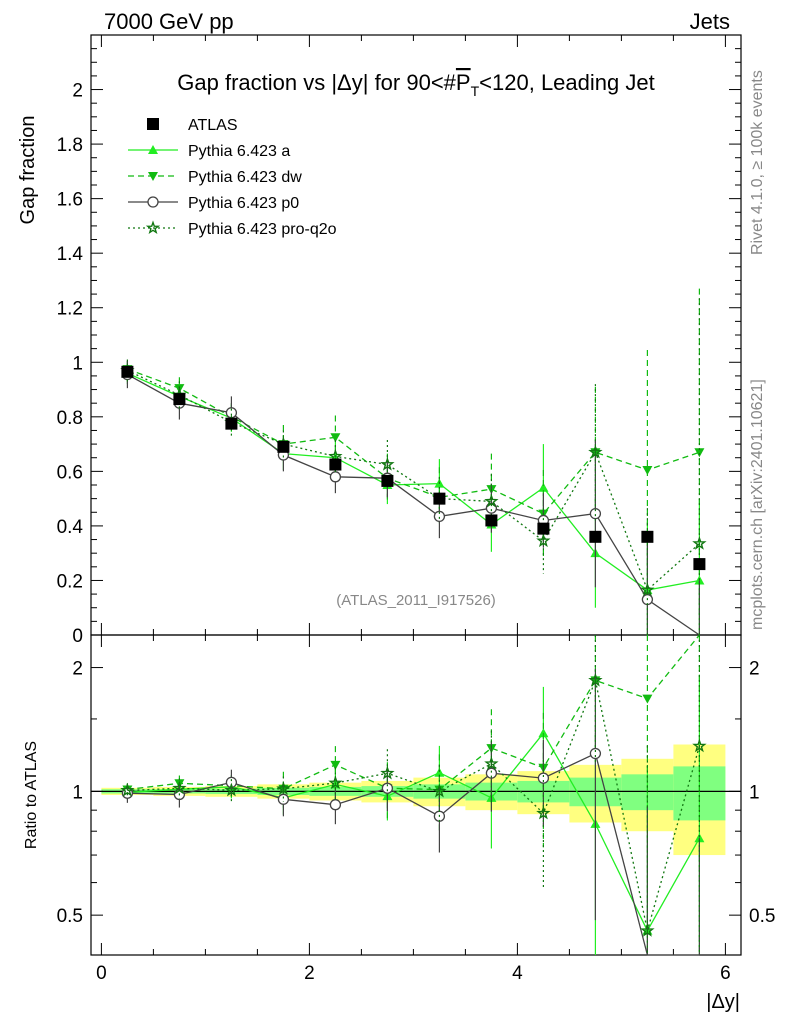  I want to click on ratio-y-tick-label-right: 2, so click(754, 669).